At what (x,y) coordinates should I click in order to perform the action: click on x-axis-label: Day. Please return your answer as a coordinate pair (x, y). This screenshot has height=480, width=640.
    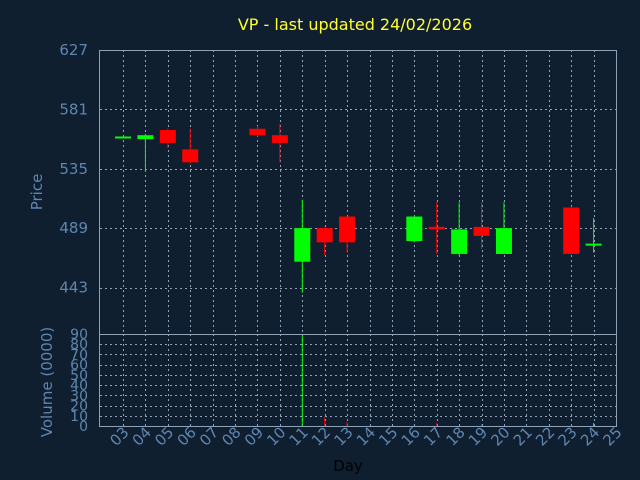
    Looking at the image, I should click on (348, 466).